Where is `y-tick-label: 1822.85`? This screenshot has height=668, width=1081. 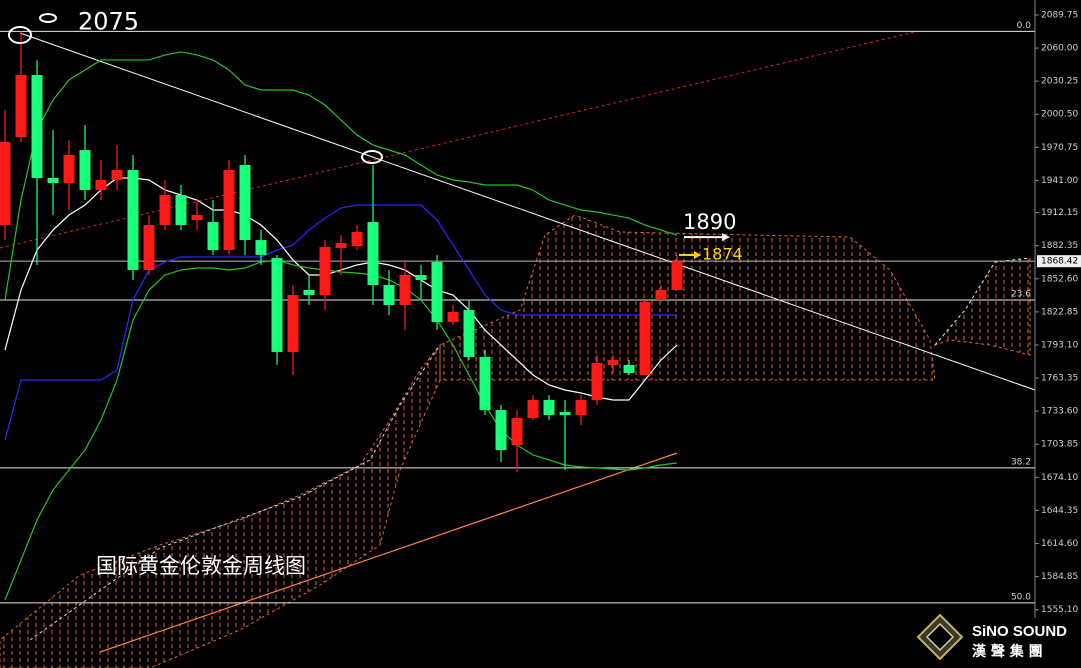
y-tick-label: 1822.85 is located at coordinates (1059, 312).